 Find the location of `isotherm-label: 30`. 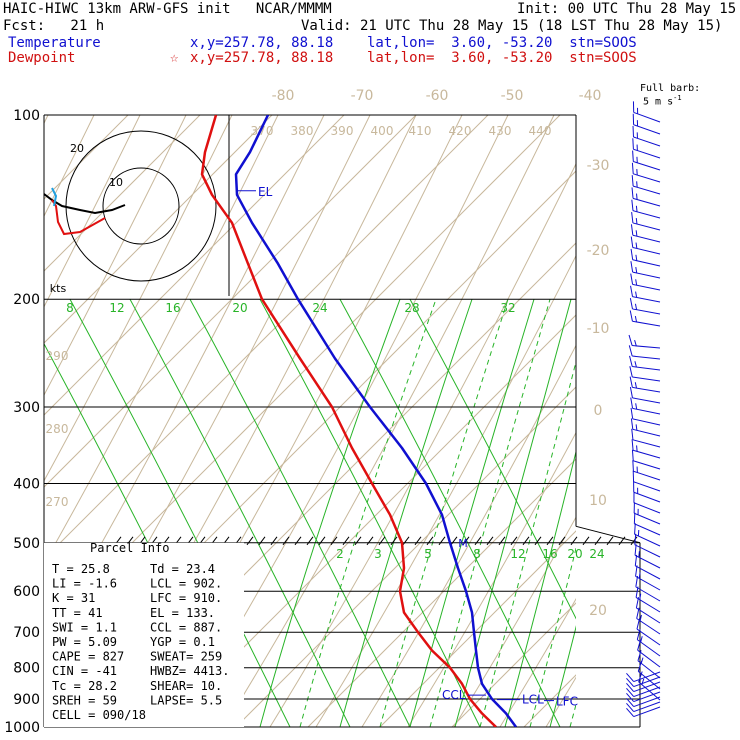

isotherm-label: 30 is located at coordinates (598, 2).